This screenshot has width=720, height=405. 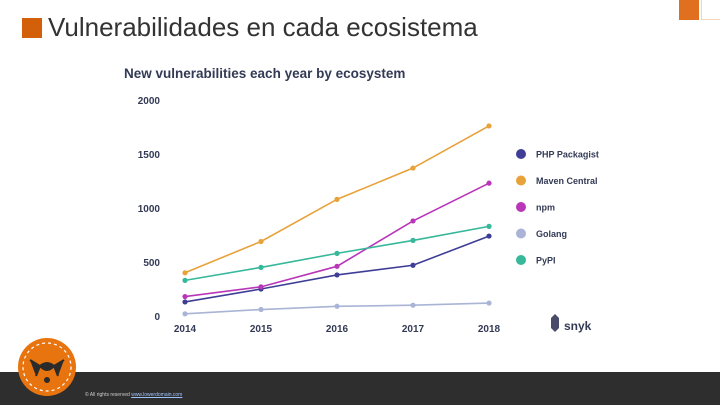 What do you see at coordinates (551, 234) in the screenshot?
I see `legend-label: Golang` at bounding box center [551, 234].